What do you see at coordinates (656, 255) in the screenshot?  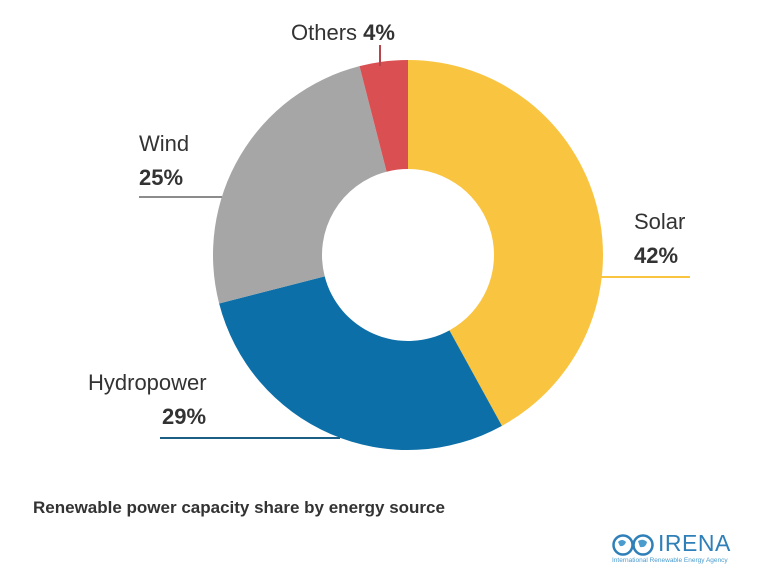 I see `label-solar-pct: 42%` at bounding box center [656, 255].